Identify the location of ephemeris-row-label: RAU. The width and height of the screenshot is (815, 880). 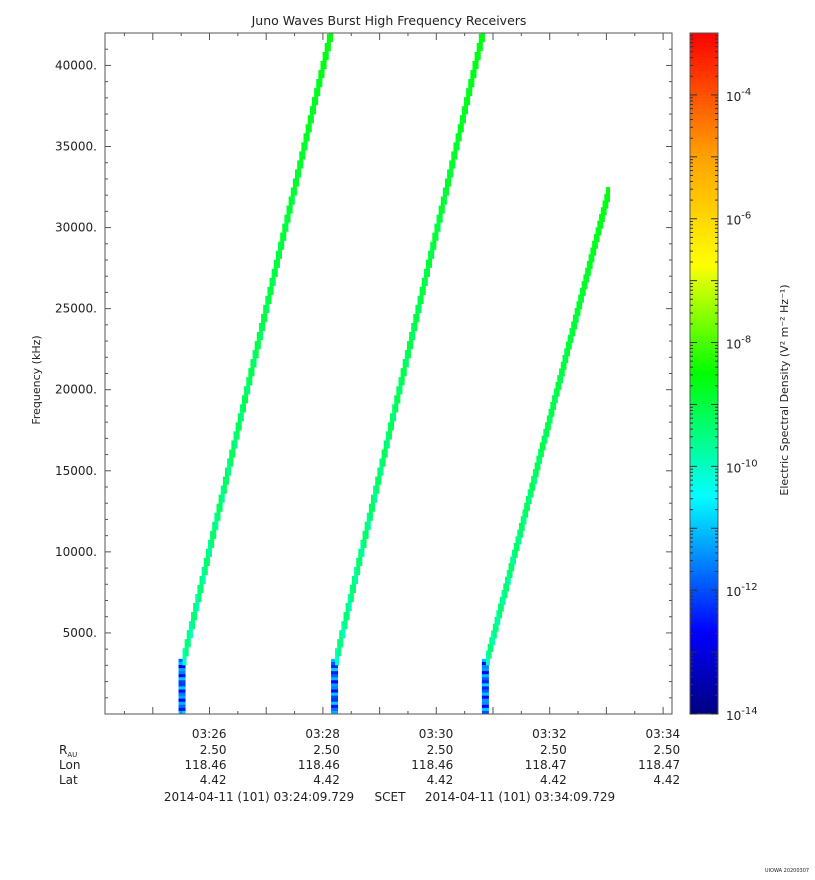
(68, 751).